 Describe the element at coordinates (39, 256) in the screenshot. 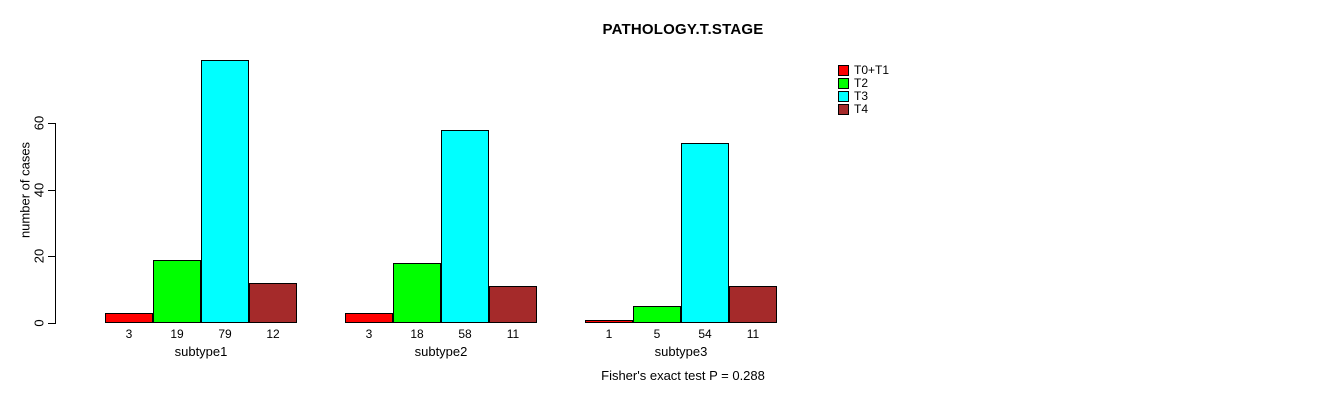

I see `y-tick-label: 20` at that location.